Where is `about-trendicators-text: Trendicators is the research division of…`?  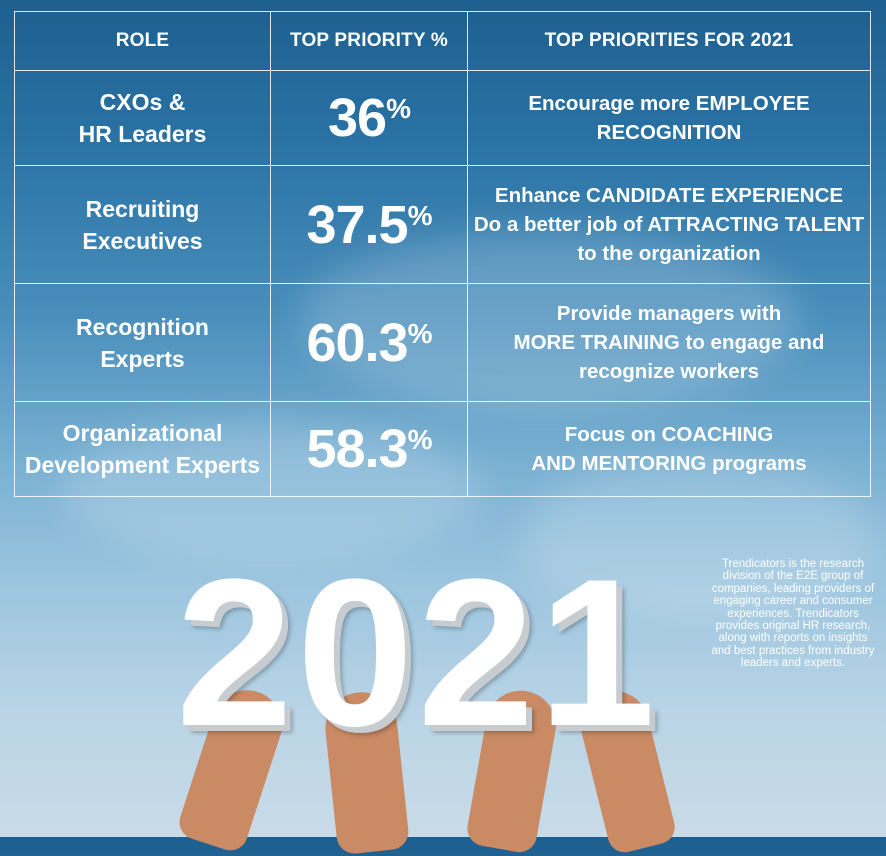
about-trendicators-text: Trendicators is the research division of… is located at coordinates (793, 614).